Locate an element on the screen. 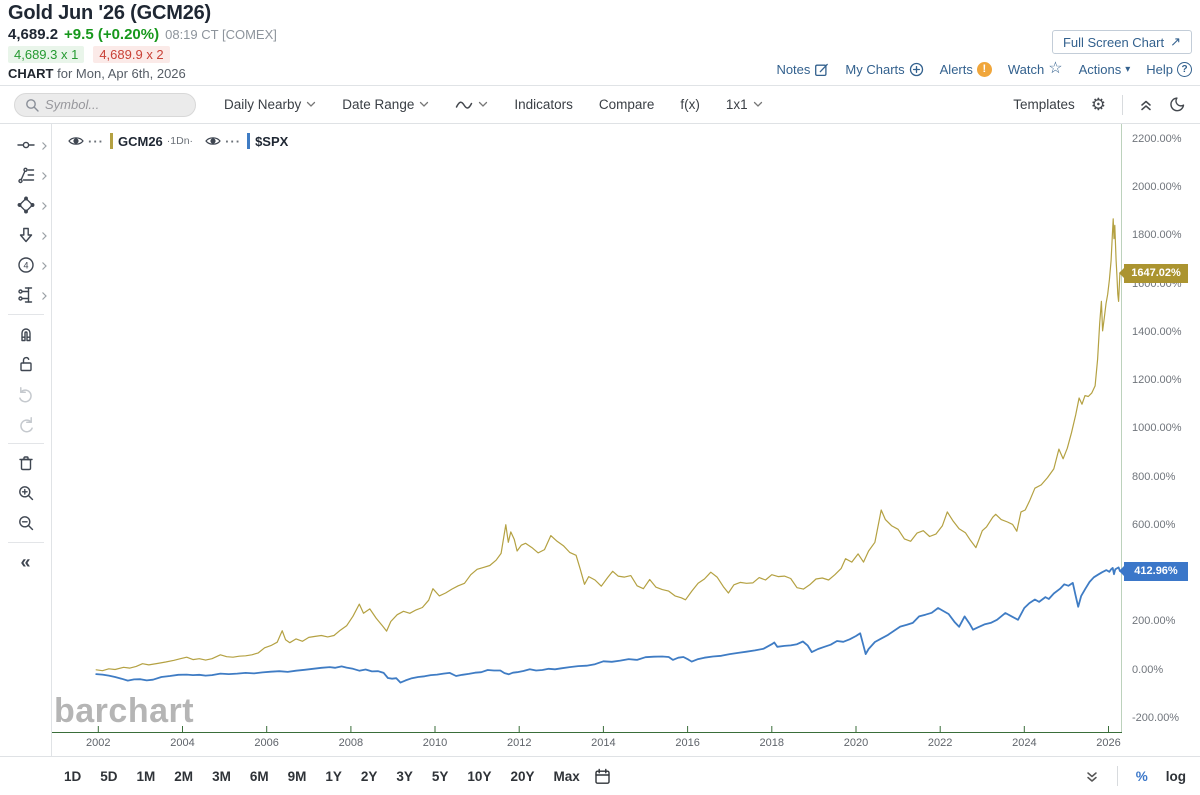 The height and width of the screenshot is (795, 1200). x-axis-label: 2020 is located at coordinates (856, 743).